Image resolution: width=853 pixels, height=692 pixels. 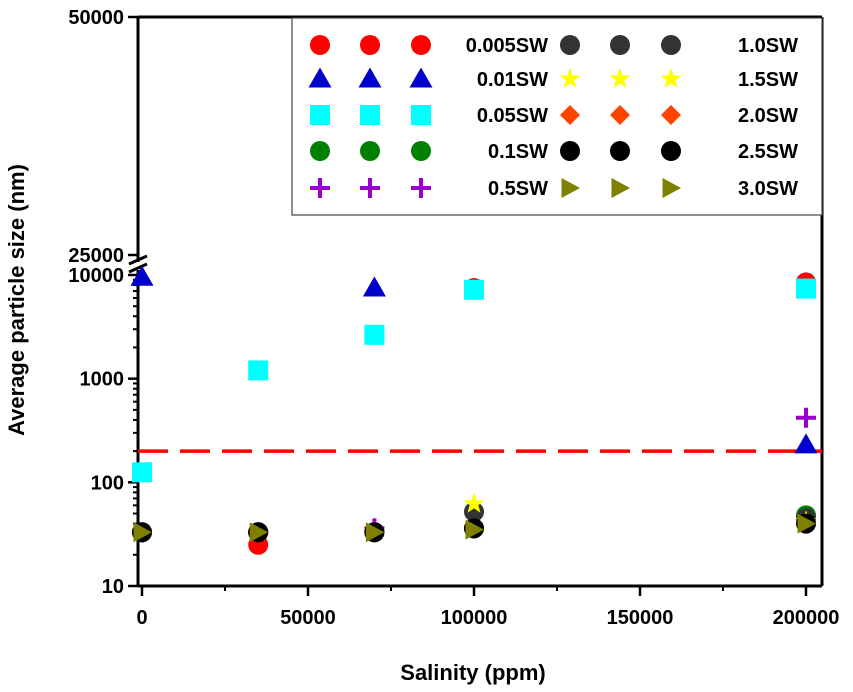 I want to click on x-tick-label: 50000, so click(x=308, y=618).